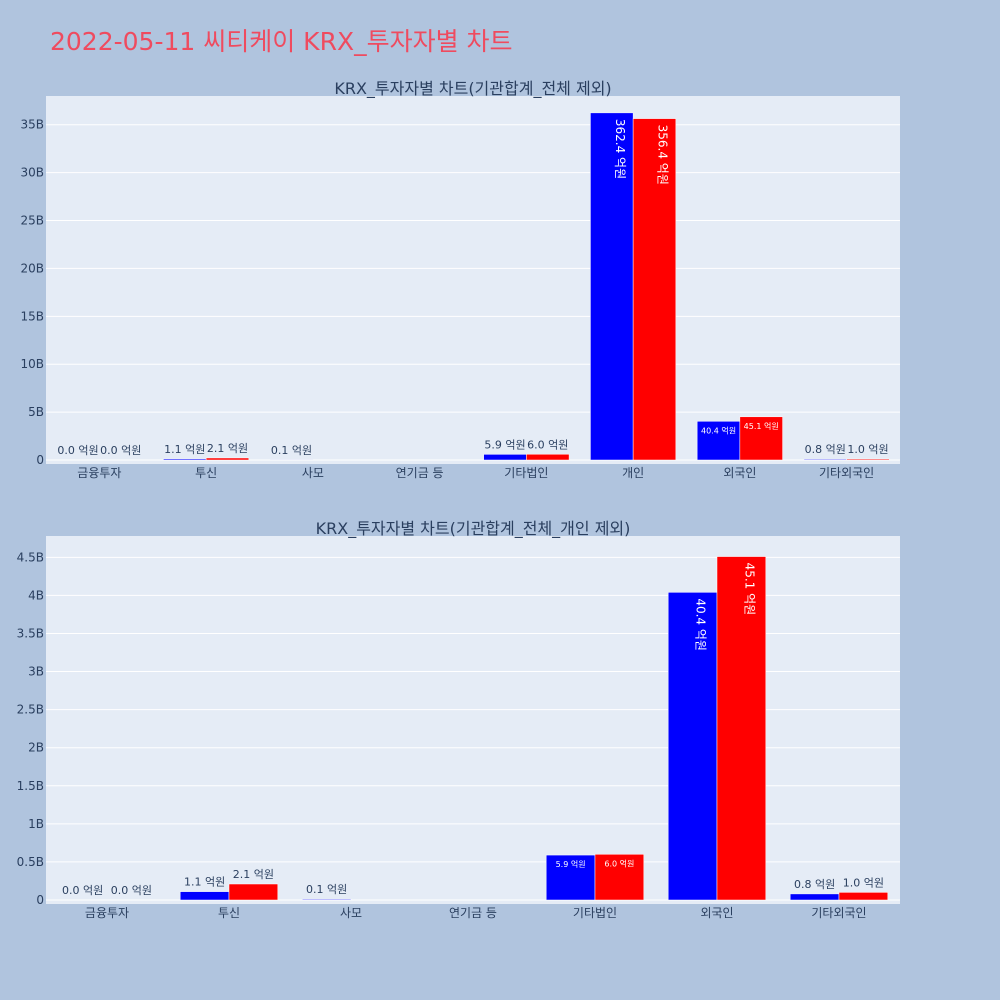 The width and height of the screenshot is (1000, 1000). What do you see at coordinates (281, 41) in the screenshot?
I see `page-title: 2022-05-11 씨티케이 KRX_투자자별 차트` at bounding box center [281, 41].